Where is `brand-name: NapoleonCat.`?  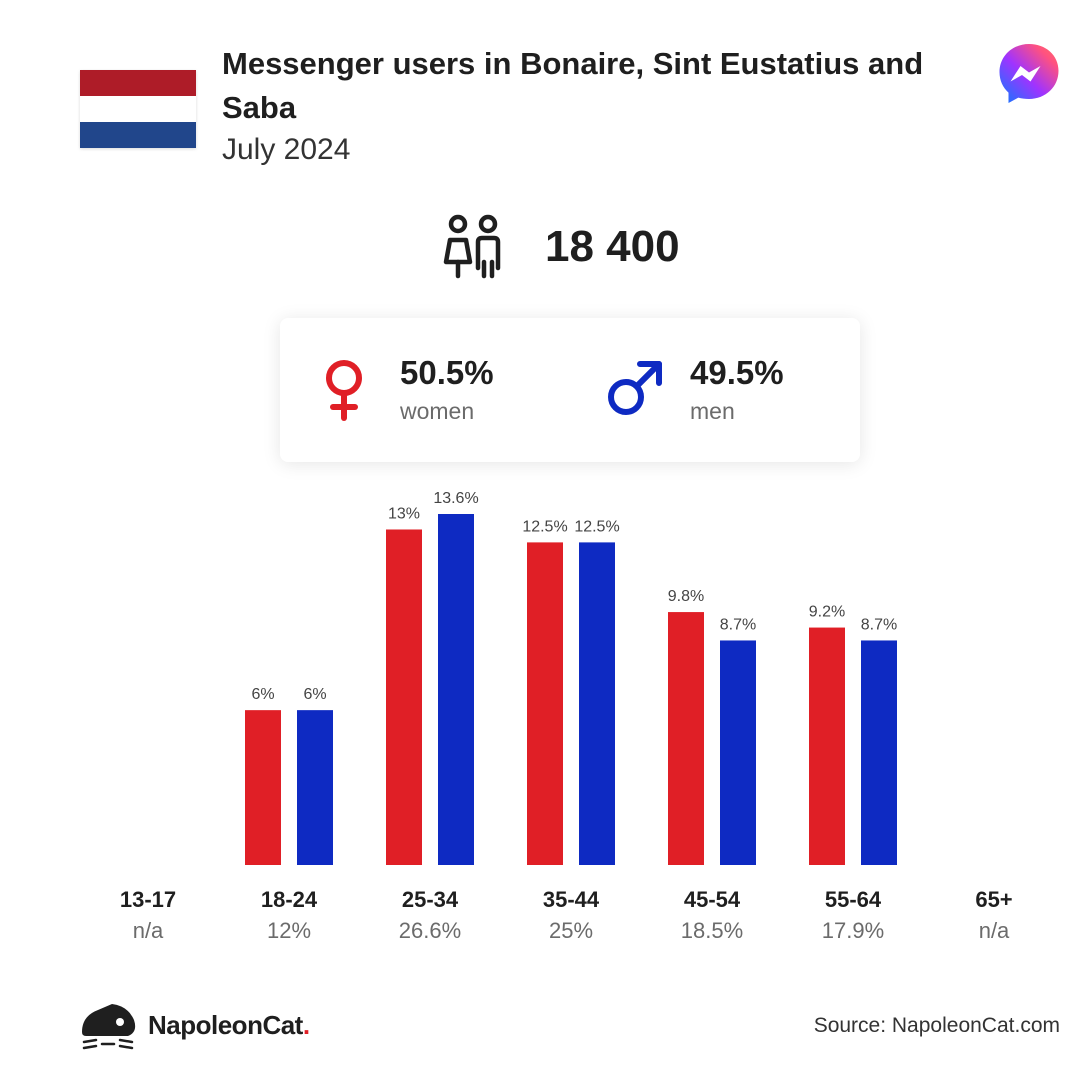 brand-name: NapoleonCat. is located at coordinates (229, 1025).